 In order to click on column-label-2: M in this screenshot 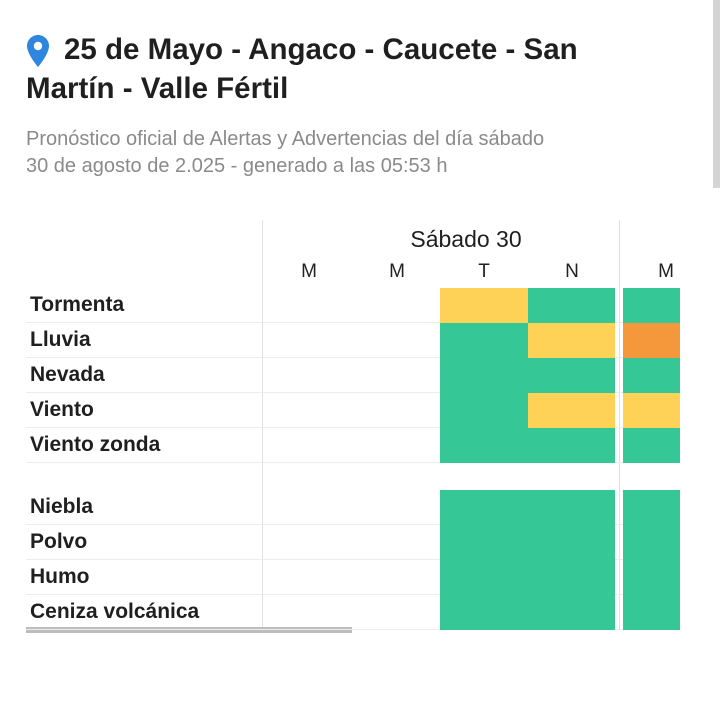, I will do `click(397, 271)`.